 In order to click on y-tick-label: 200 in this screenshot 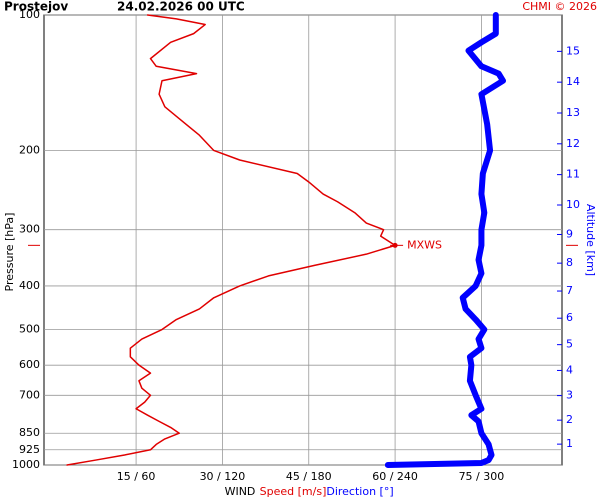, I will do `click(29, 149)`.